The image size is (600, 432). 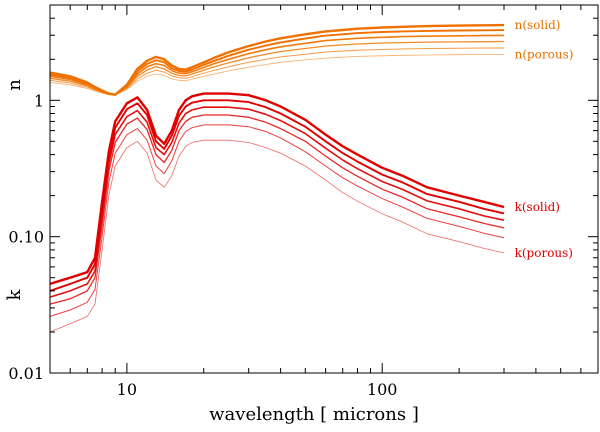 I want to click on x-tick-label: 100, so click(x=382, y=389).